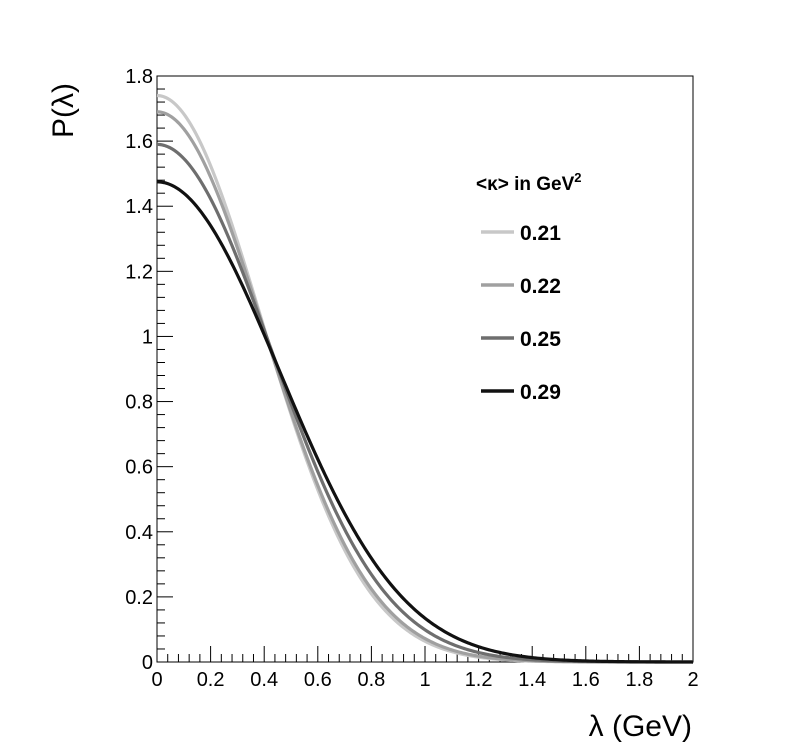  I want to click on x-tick-label: 1.6, so click(586, 680).